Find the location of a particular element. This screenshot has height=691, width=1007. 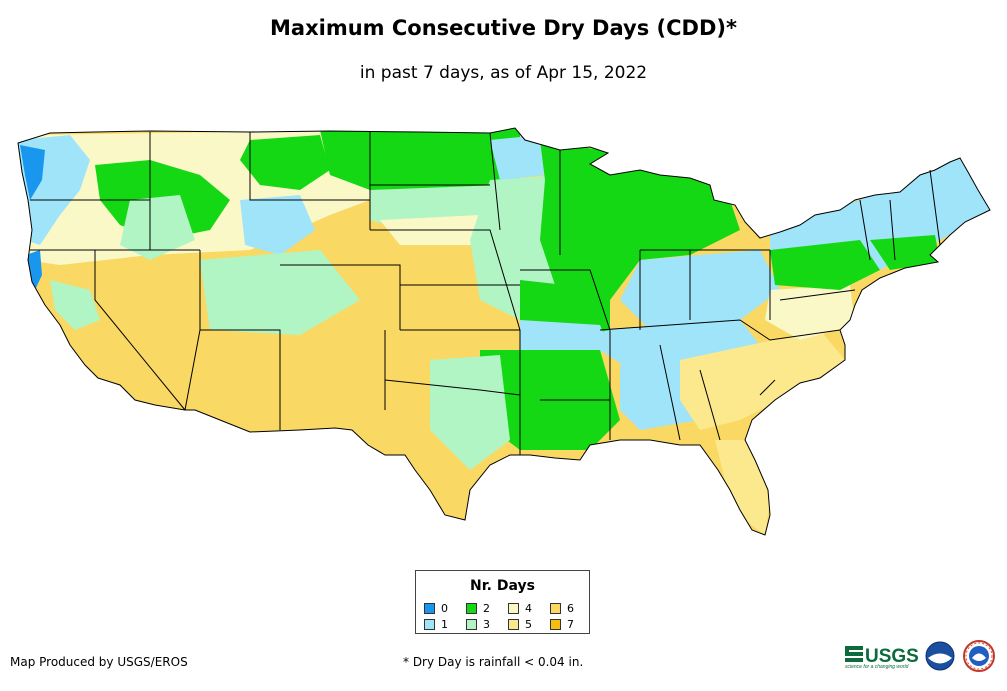

legend-label: 4 is located at coordinates (528, 608).